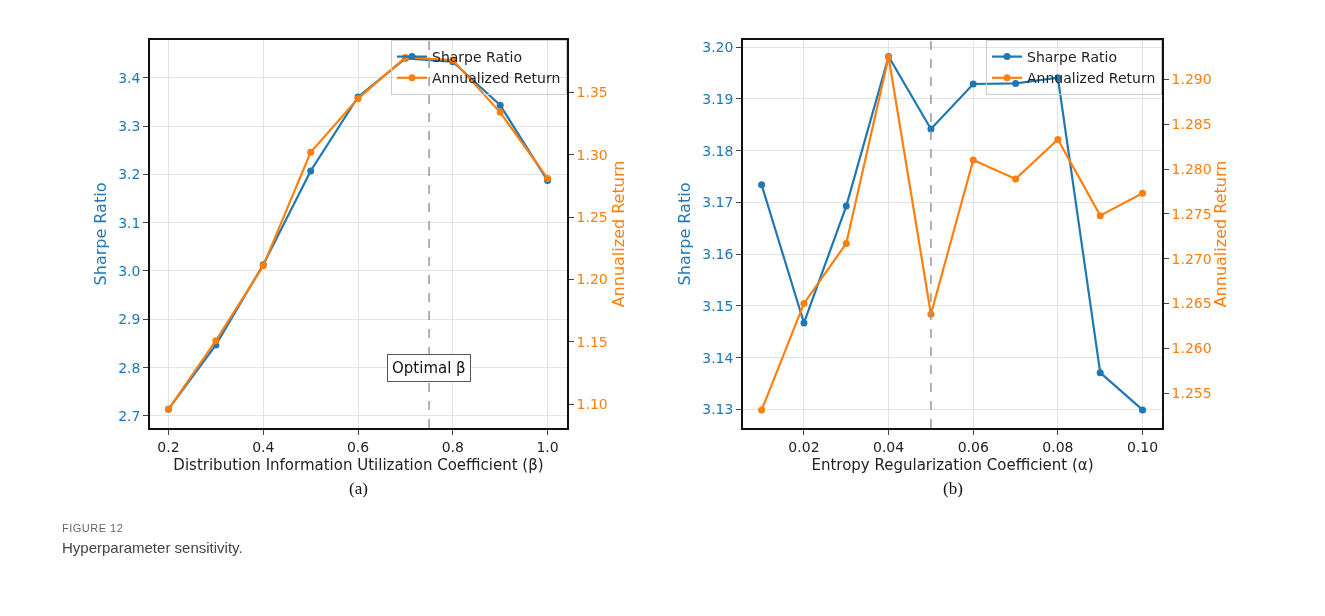 This screenshot has height=616, width=1325. Describe the element at coordinates (889, 446) in the screenshot. I see `x-tick-label: 0.04` at that location.